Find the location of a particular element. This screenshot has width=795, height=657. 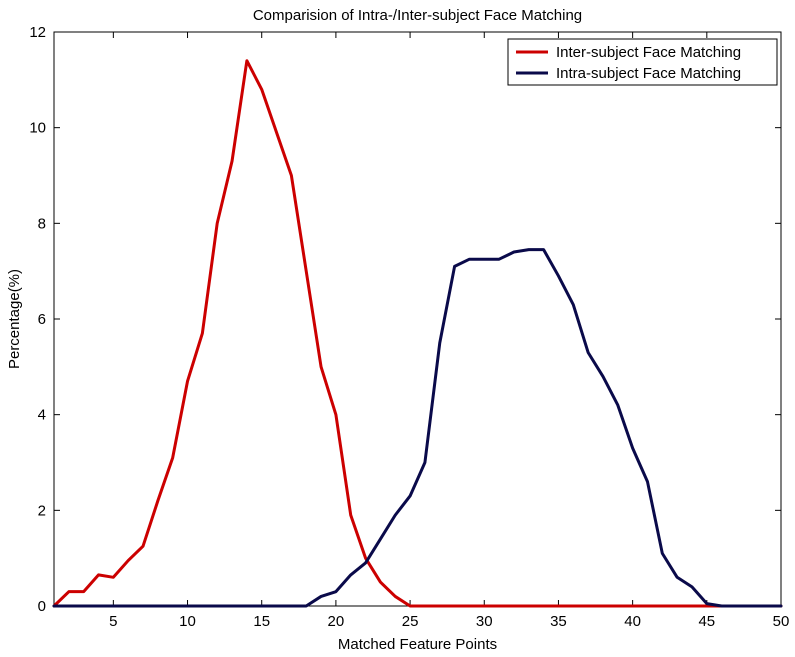

x-tick-label: 20 is located at coordinates (336, 621).